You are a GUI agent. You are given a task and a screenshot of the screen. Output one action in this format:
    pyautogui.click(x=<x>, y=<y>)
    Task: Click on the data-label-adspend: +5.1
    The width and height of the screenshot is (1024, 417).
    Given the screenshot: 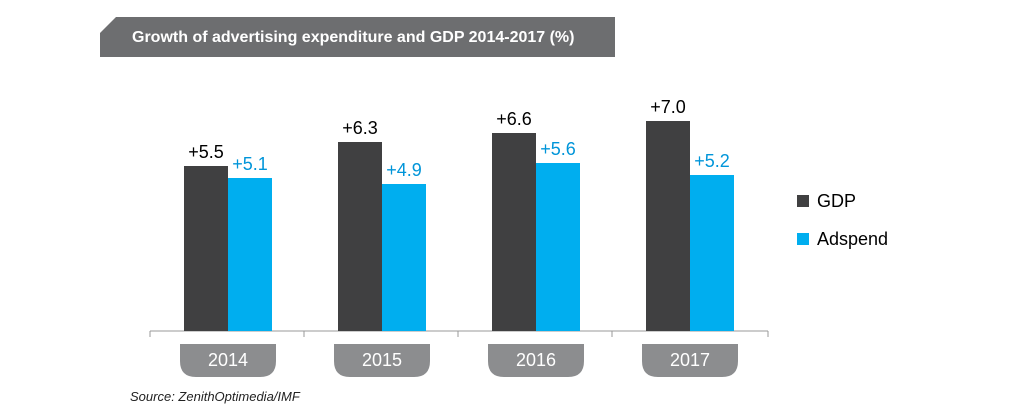 What is the action you would take?
    pyautogui.click(x=250, y=164)
    